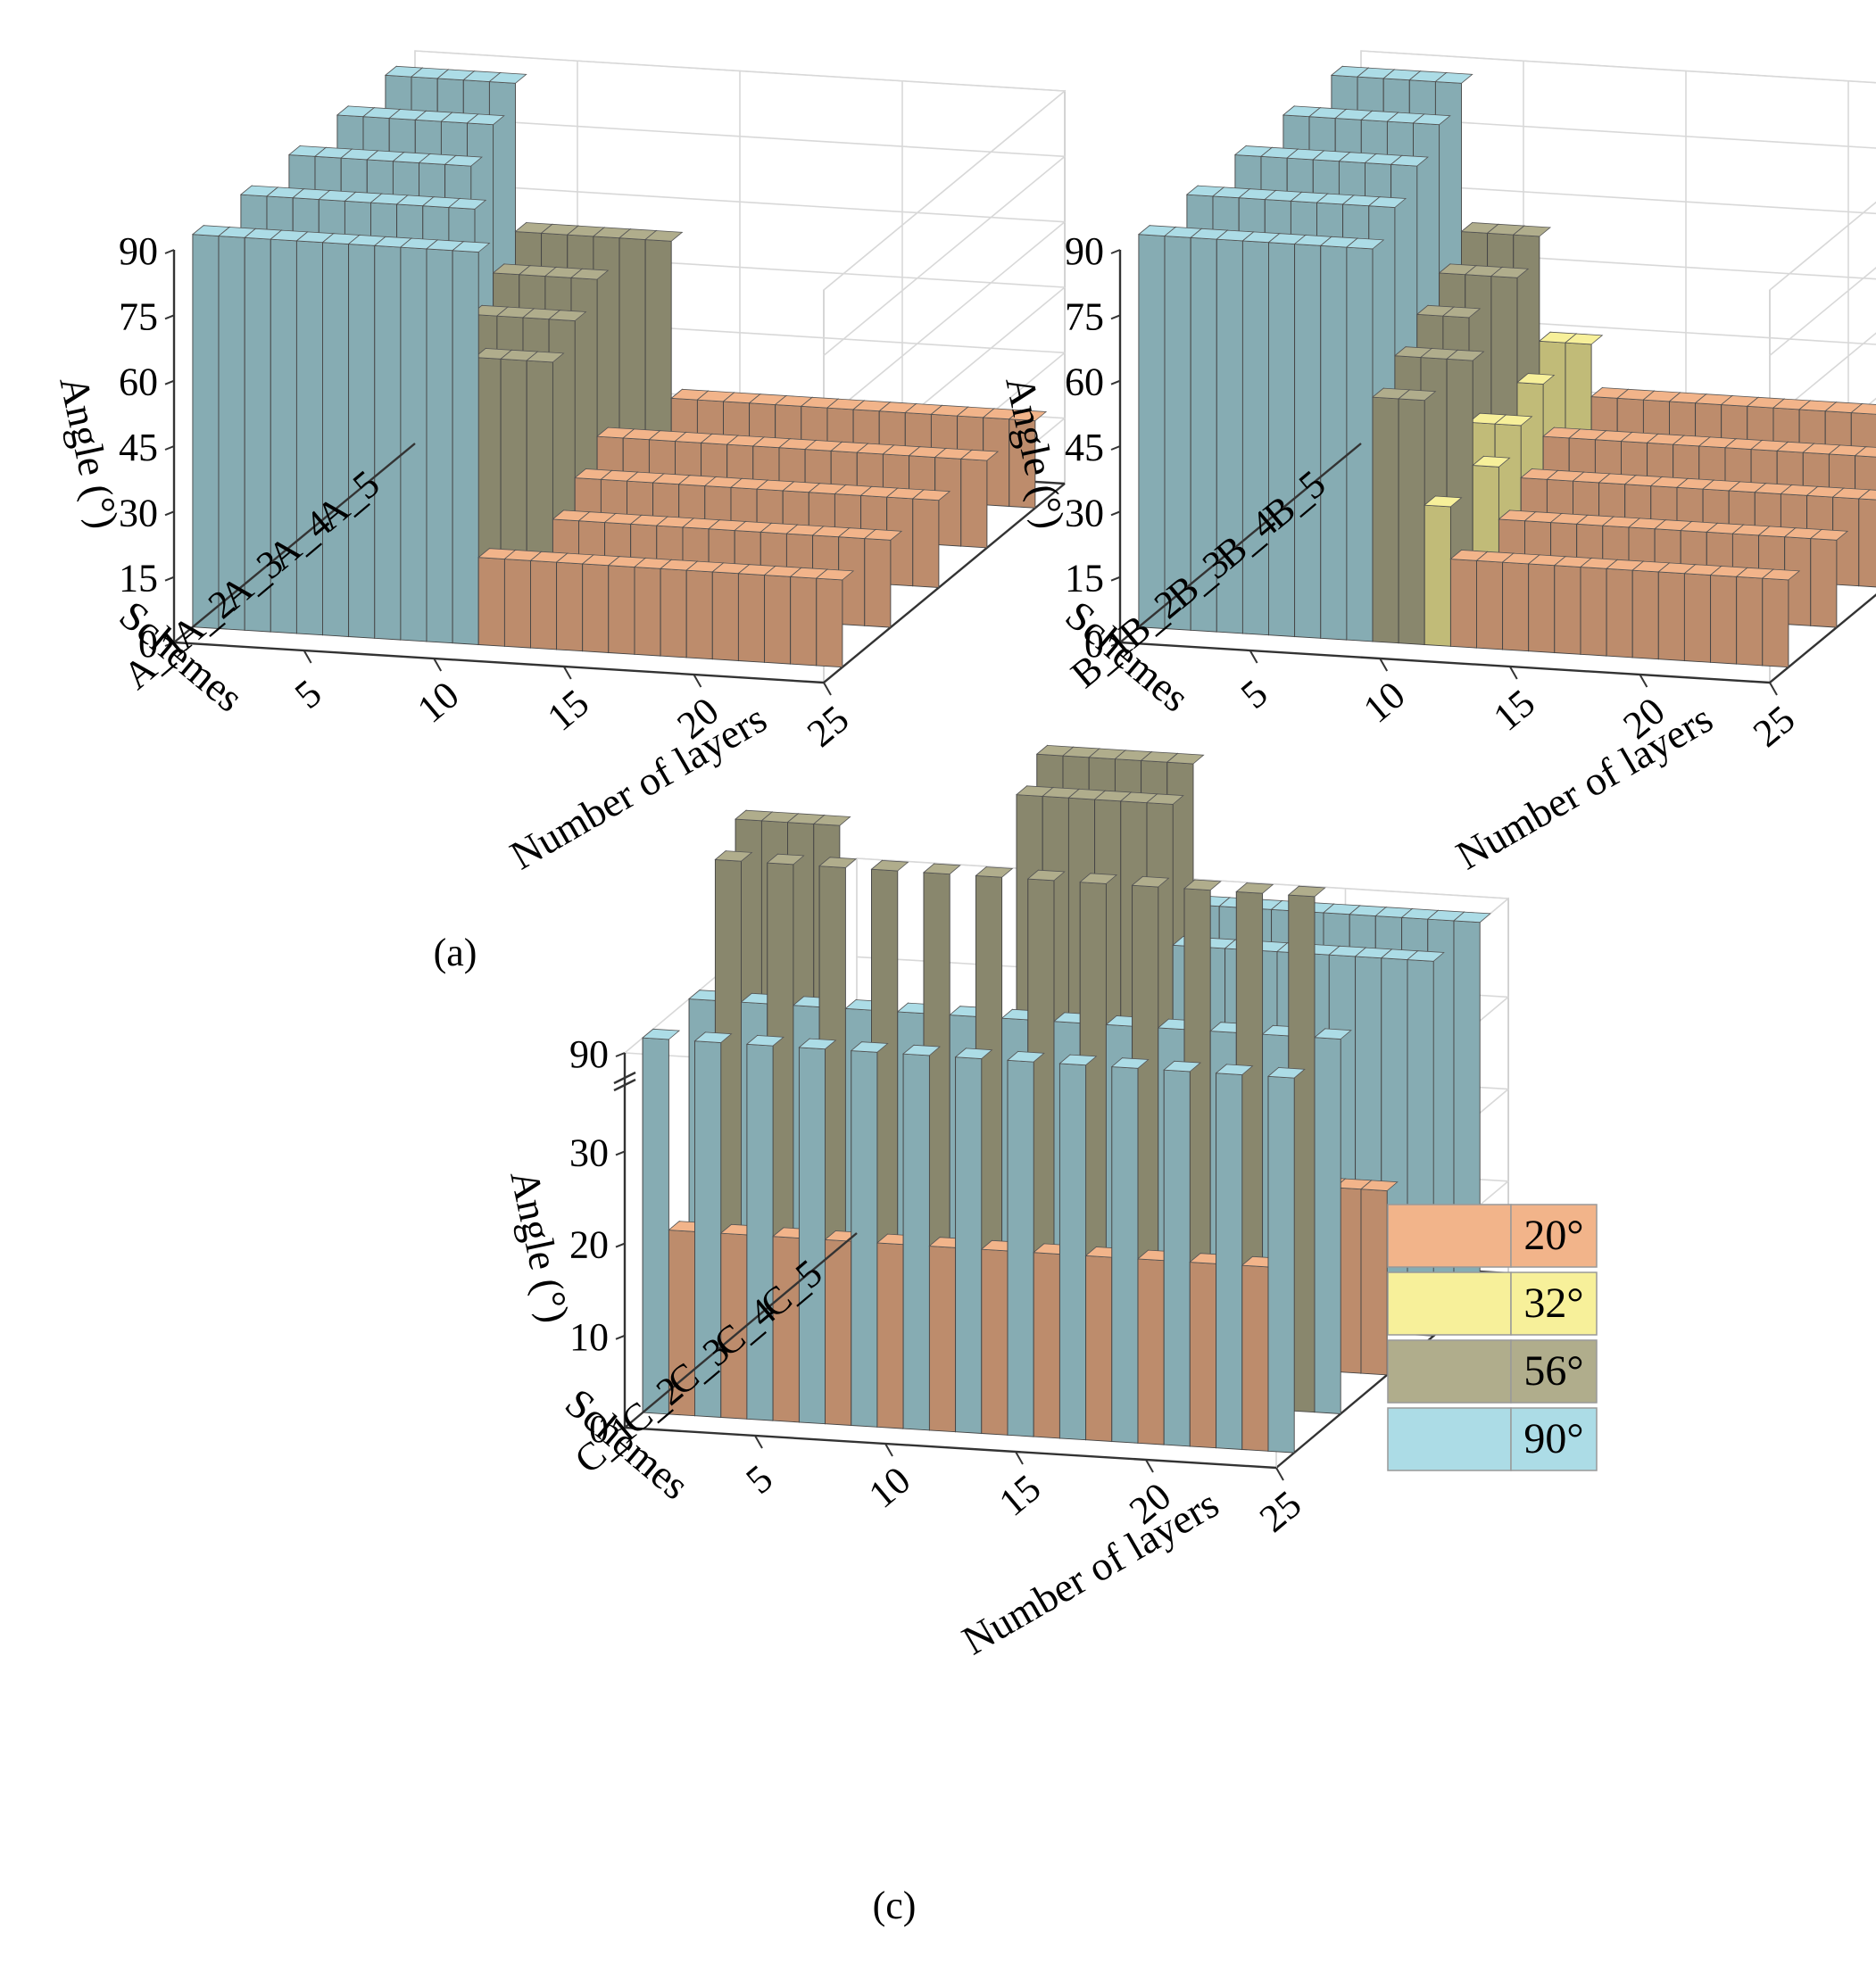  I want to click on y-tick-label: 60, so click(138, 382).